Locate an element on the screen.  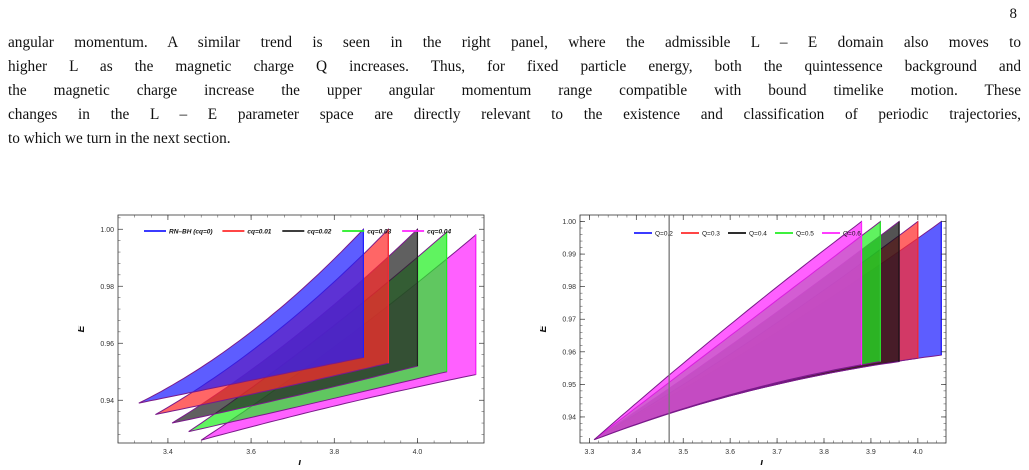
legend-entry: cq=0.02 is located at coordinates (319, 232).